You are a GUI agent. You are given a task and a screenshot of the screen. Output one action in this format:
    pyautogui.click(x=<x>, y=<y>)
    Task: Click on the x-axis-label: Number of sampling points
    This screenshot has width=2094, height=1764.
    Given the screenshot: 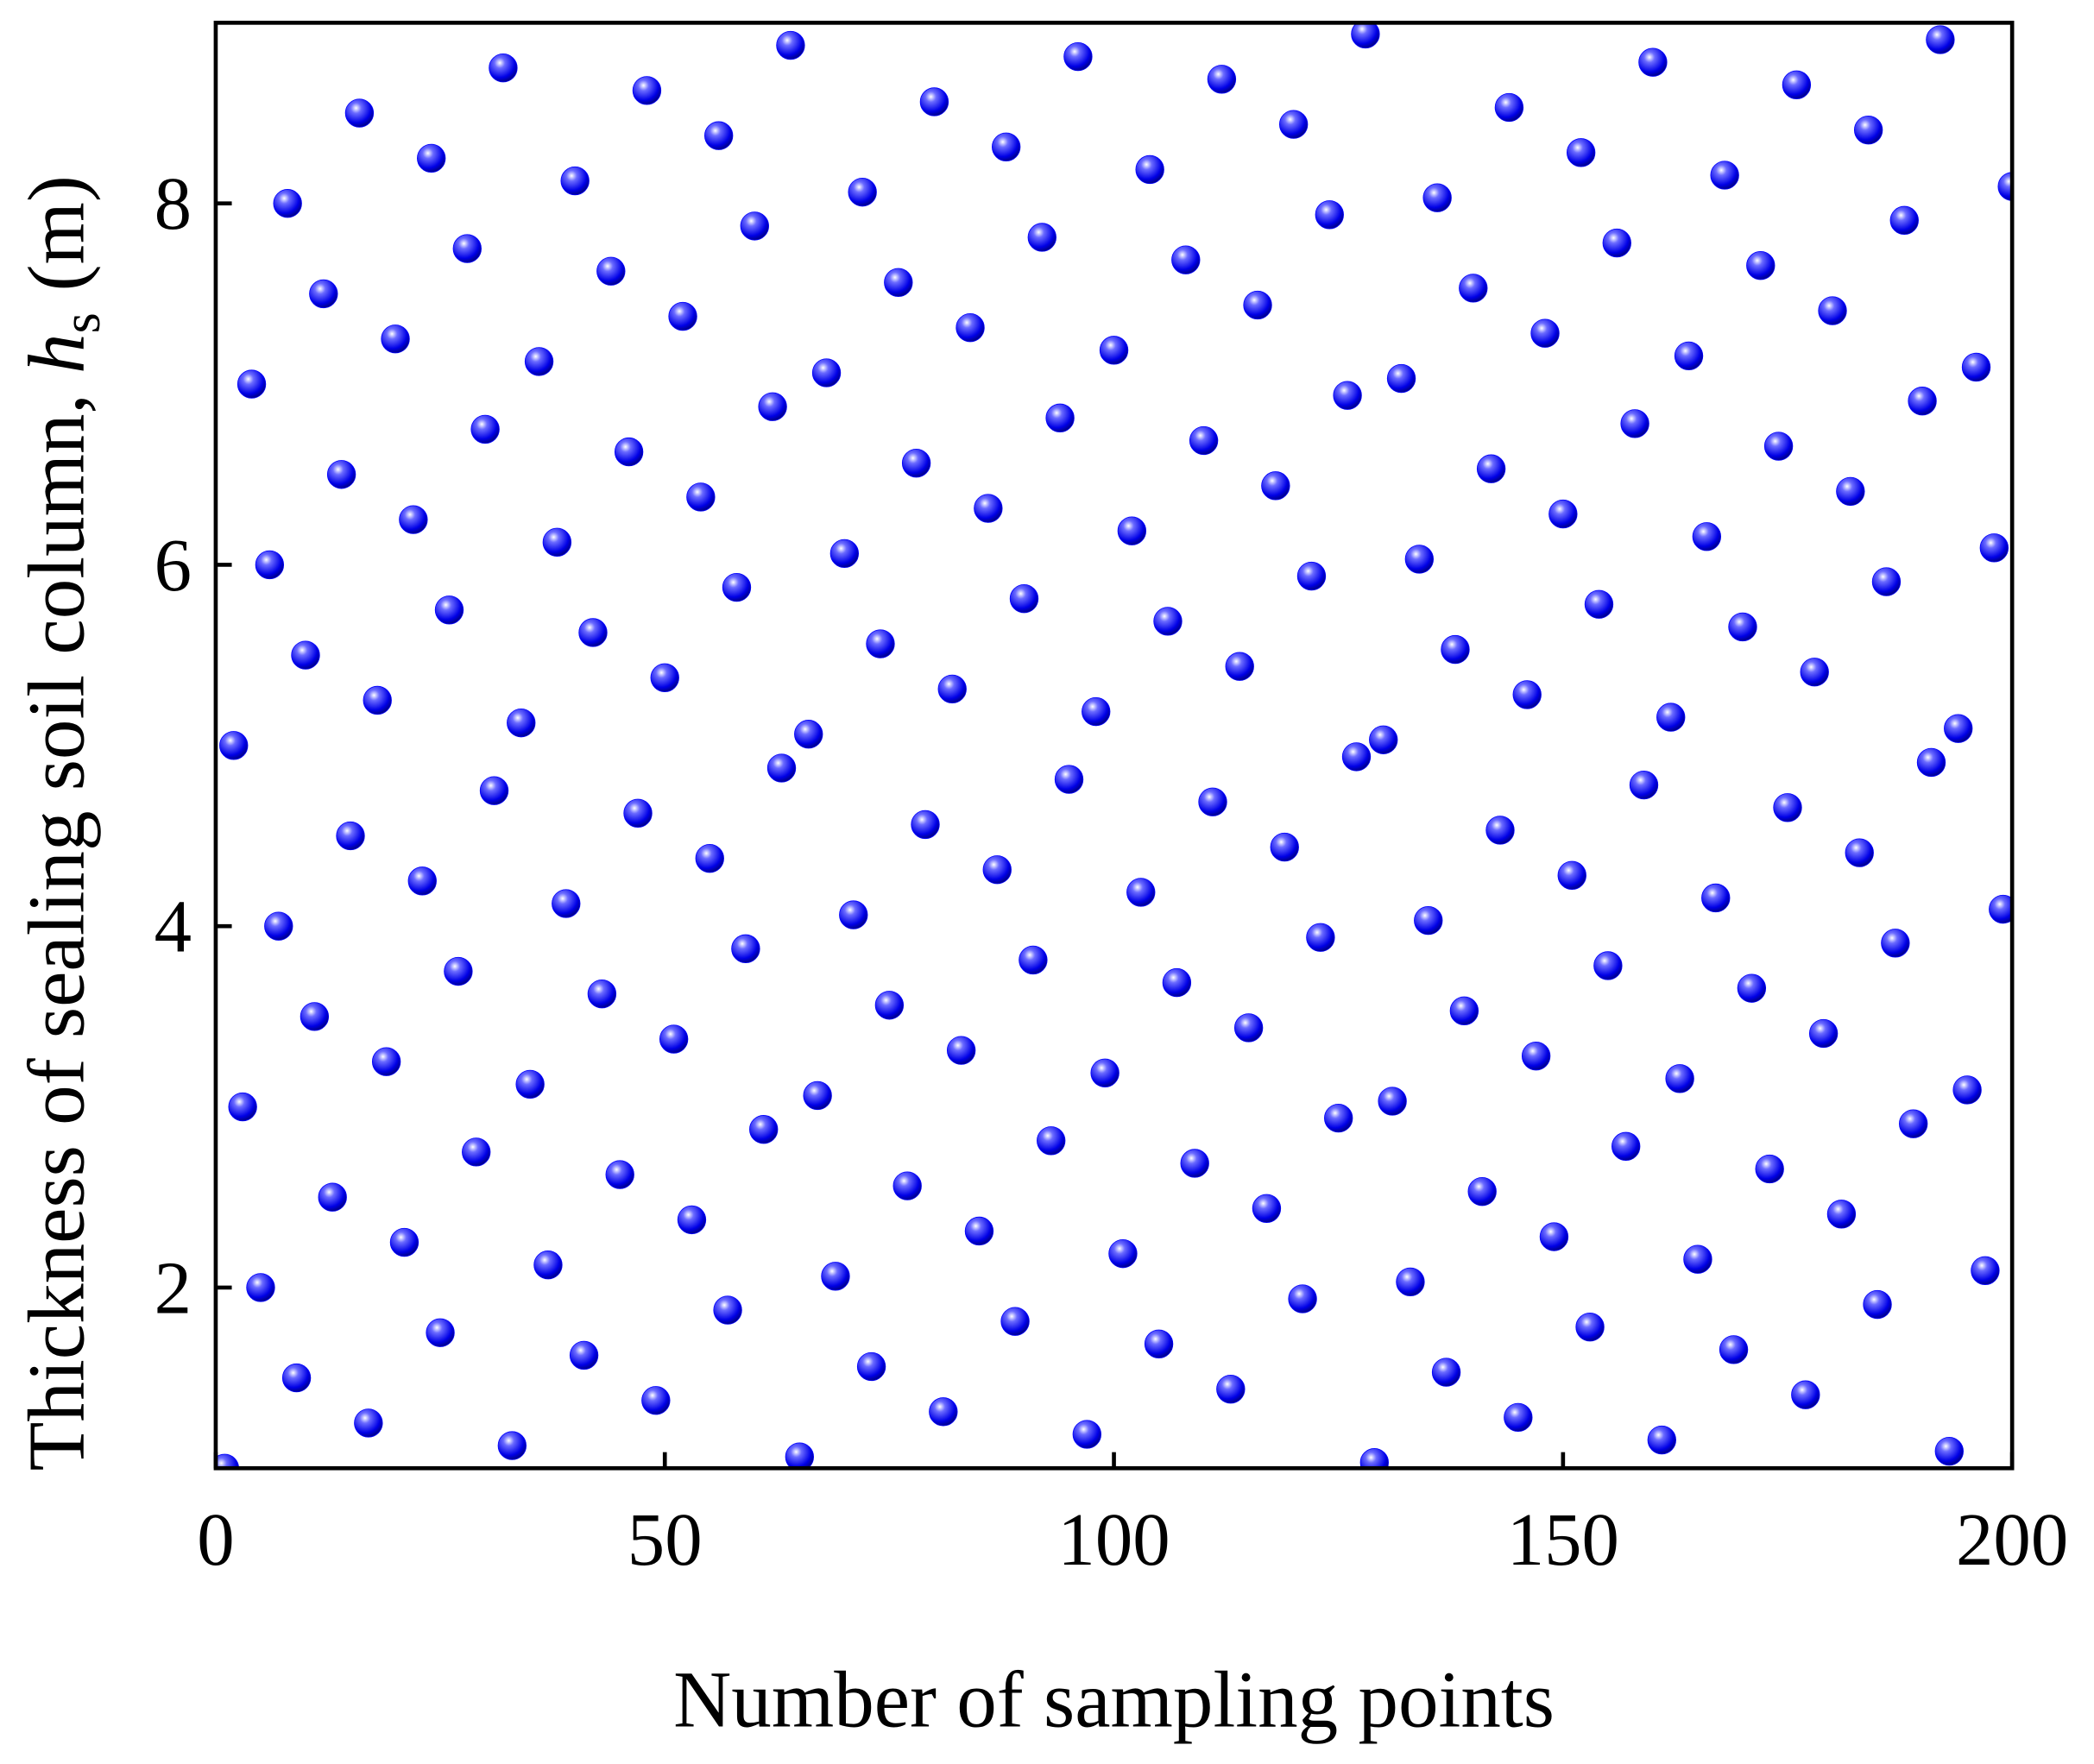 What is the action you would take?
    pyautogui.click(x=1114, y=1701)
    